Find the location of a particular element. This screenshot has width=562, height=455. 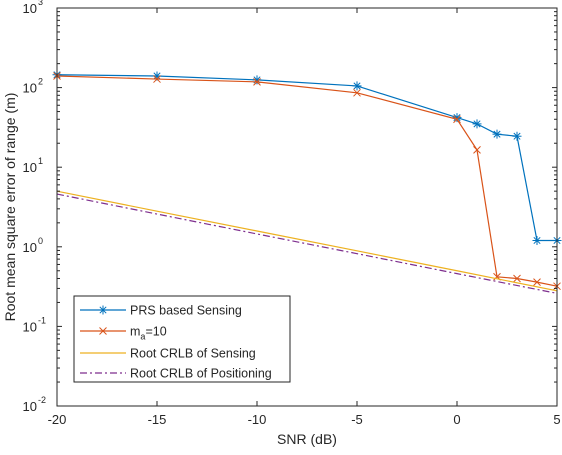

legend-label: PRS based Sensing is located at coordinates (186, 311).